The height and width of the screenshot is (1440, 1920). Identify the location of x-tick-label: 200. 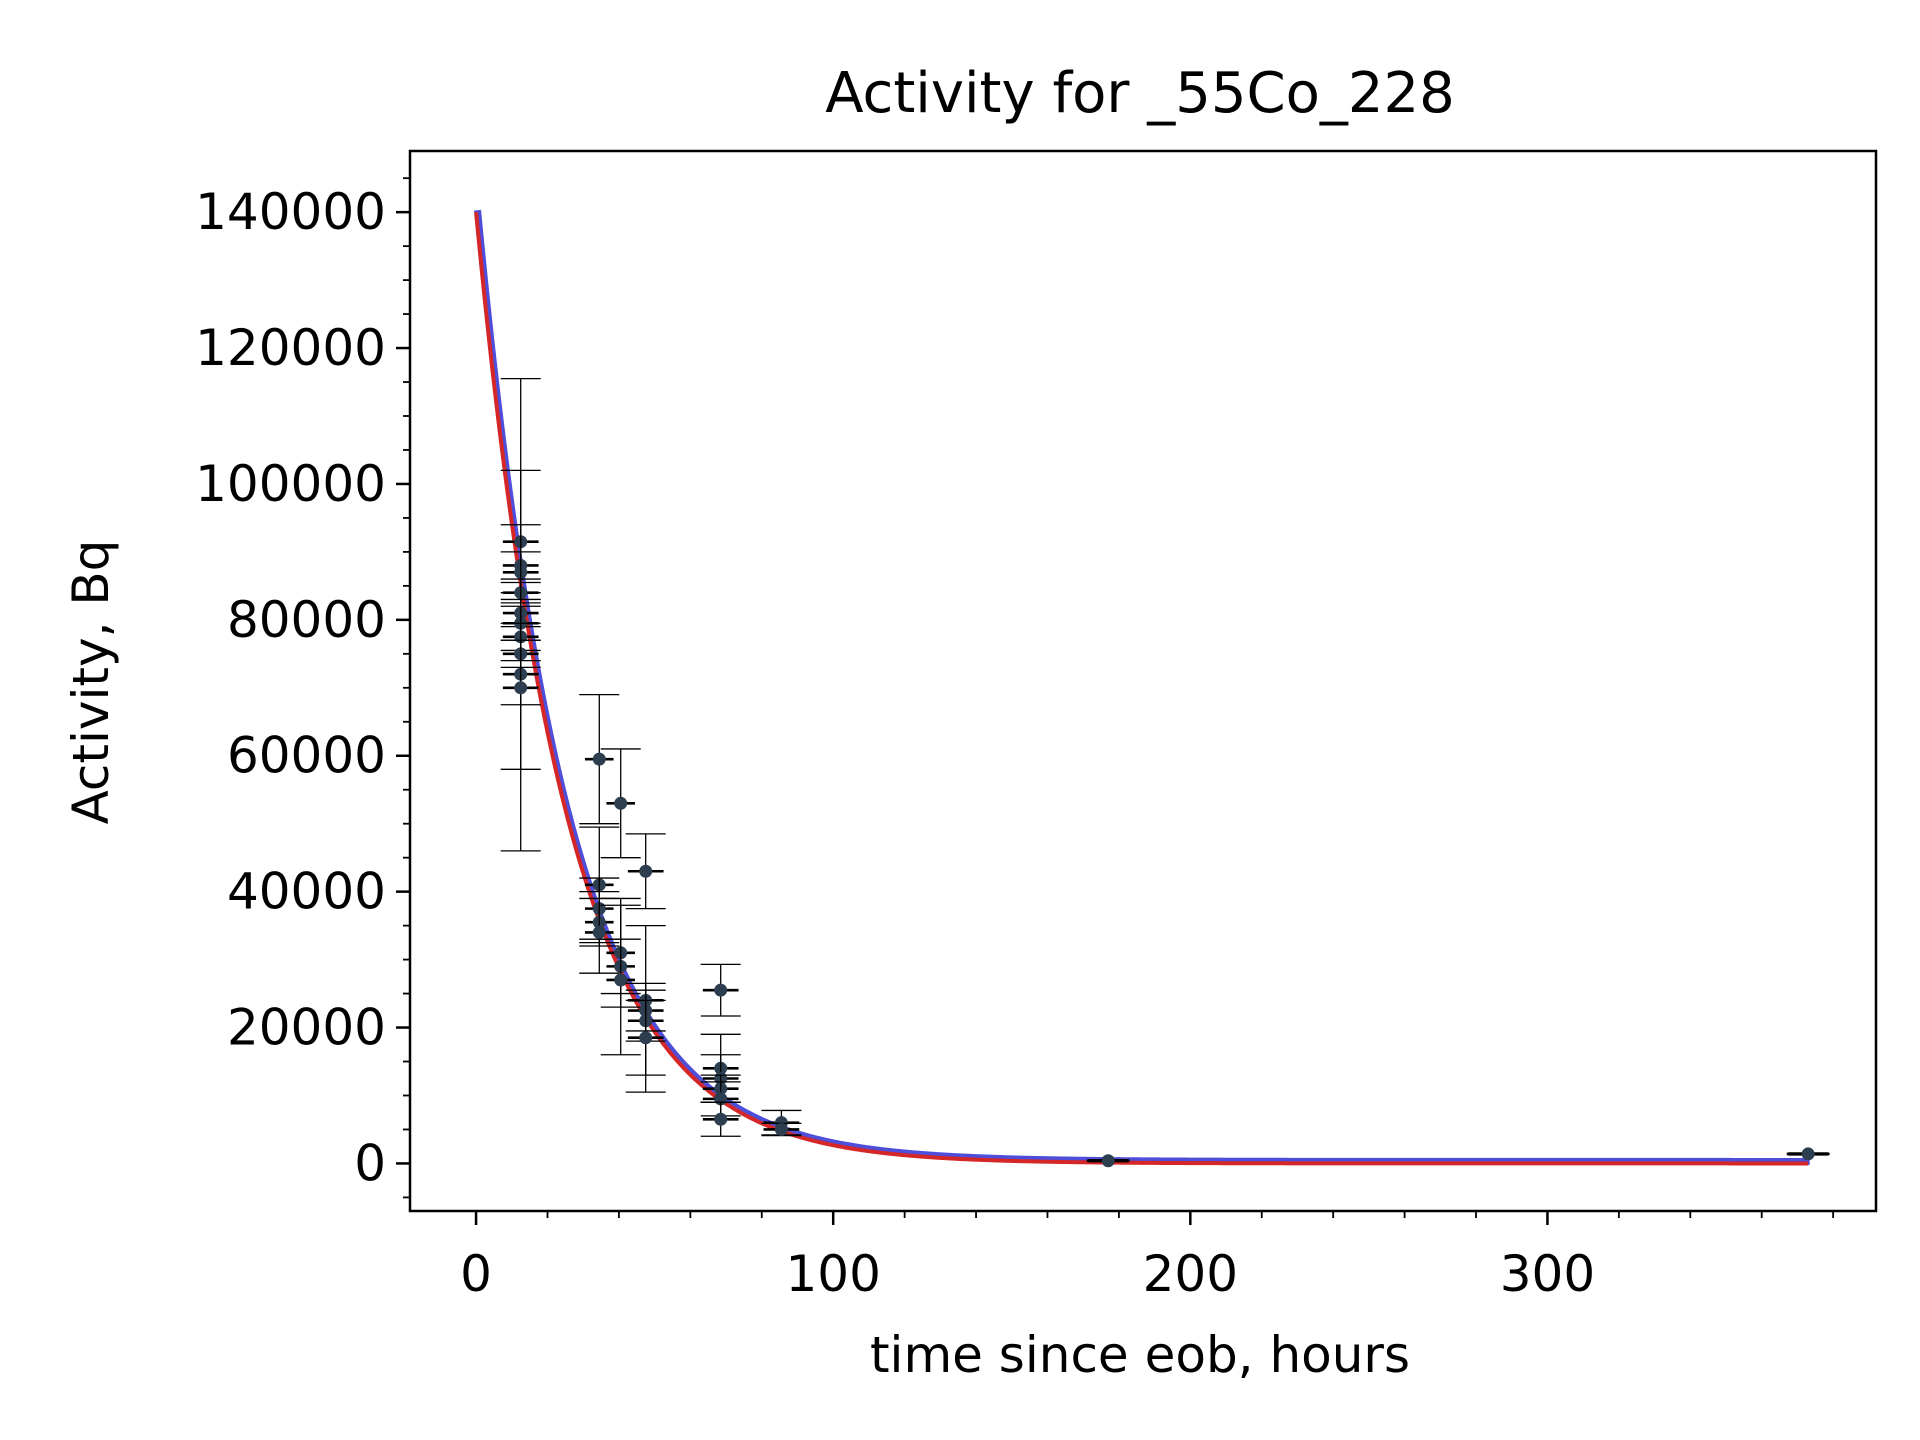
(1190, 1274).